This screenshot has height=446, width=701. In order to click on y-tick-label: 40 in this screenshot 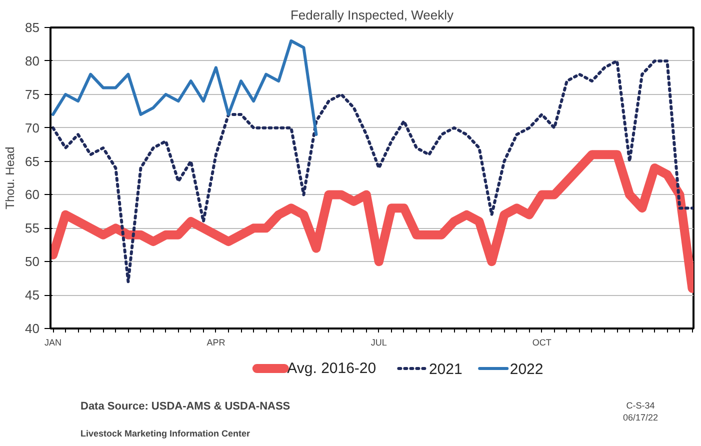, I will do `click(32, 328)`.